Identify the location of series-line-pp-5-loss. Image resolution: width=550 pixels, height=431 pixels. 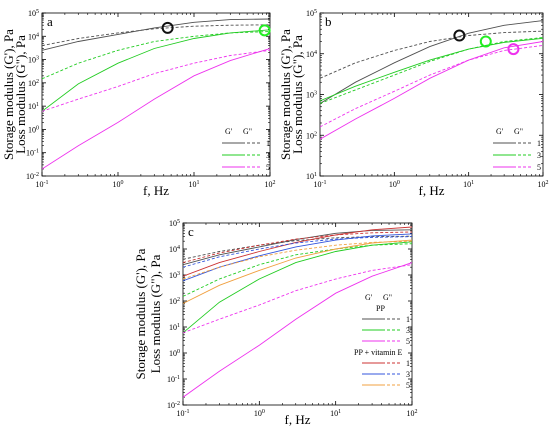
(297, 299).